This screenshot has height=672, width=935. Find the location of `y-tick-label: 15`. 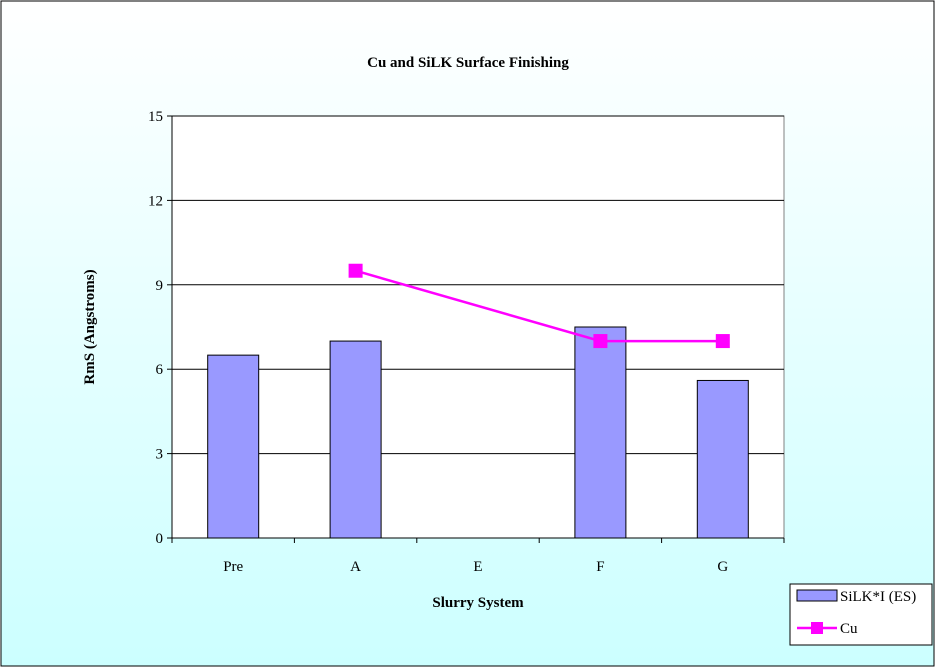

y-tick-label: 15 is located at coordinates (155, 117).